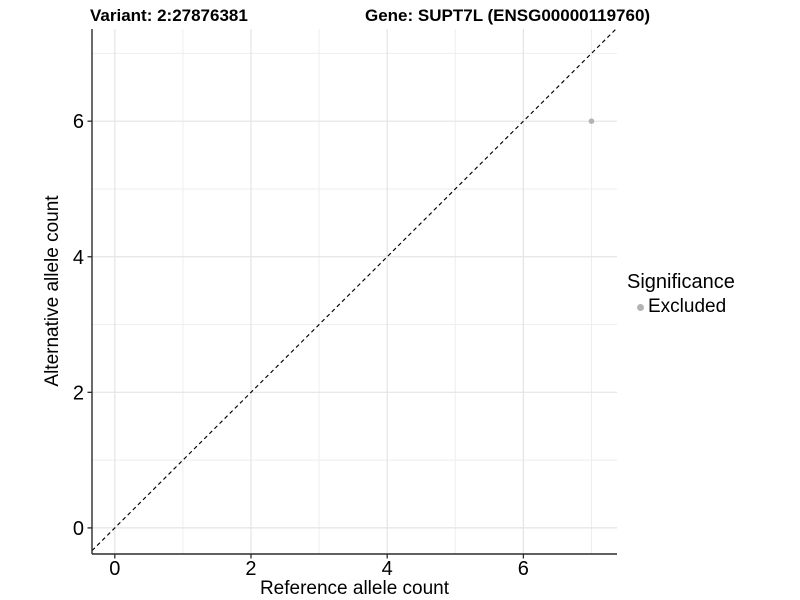 Image resolution: width=800 pixels, height=600 pixels. Describe the element at coordinates (681, 294) in the screenshot. I see `legend: Significance Excluded` at that location.